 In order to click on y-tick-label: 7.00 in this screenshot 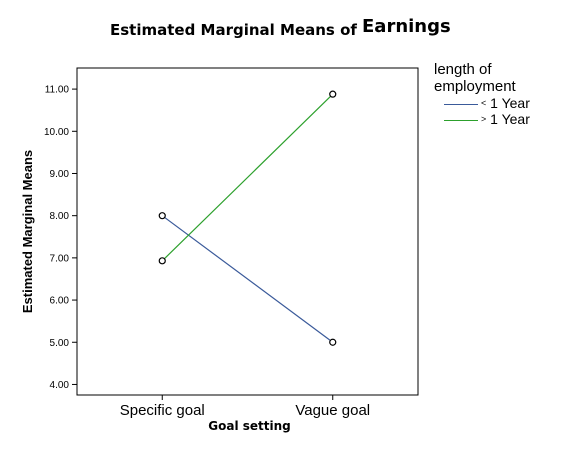, I will do `click(60, 258)`.